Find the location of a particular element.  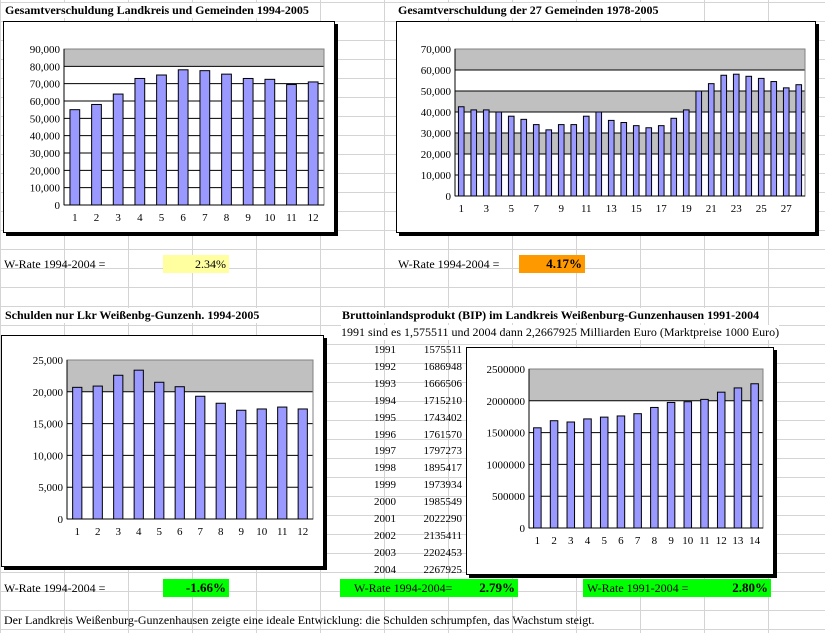

bip-year-cell: 1996 is located at coordinates (385, 434).